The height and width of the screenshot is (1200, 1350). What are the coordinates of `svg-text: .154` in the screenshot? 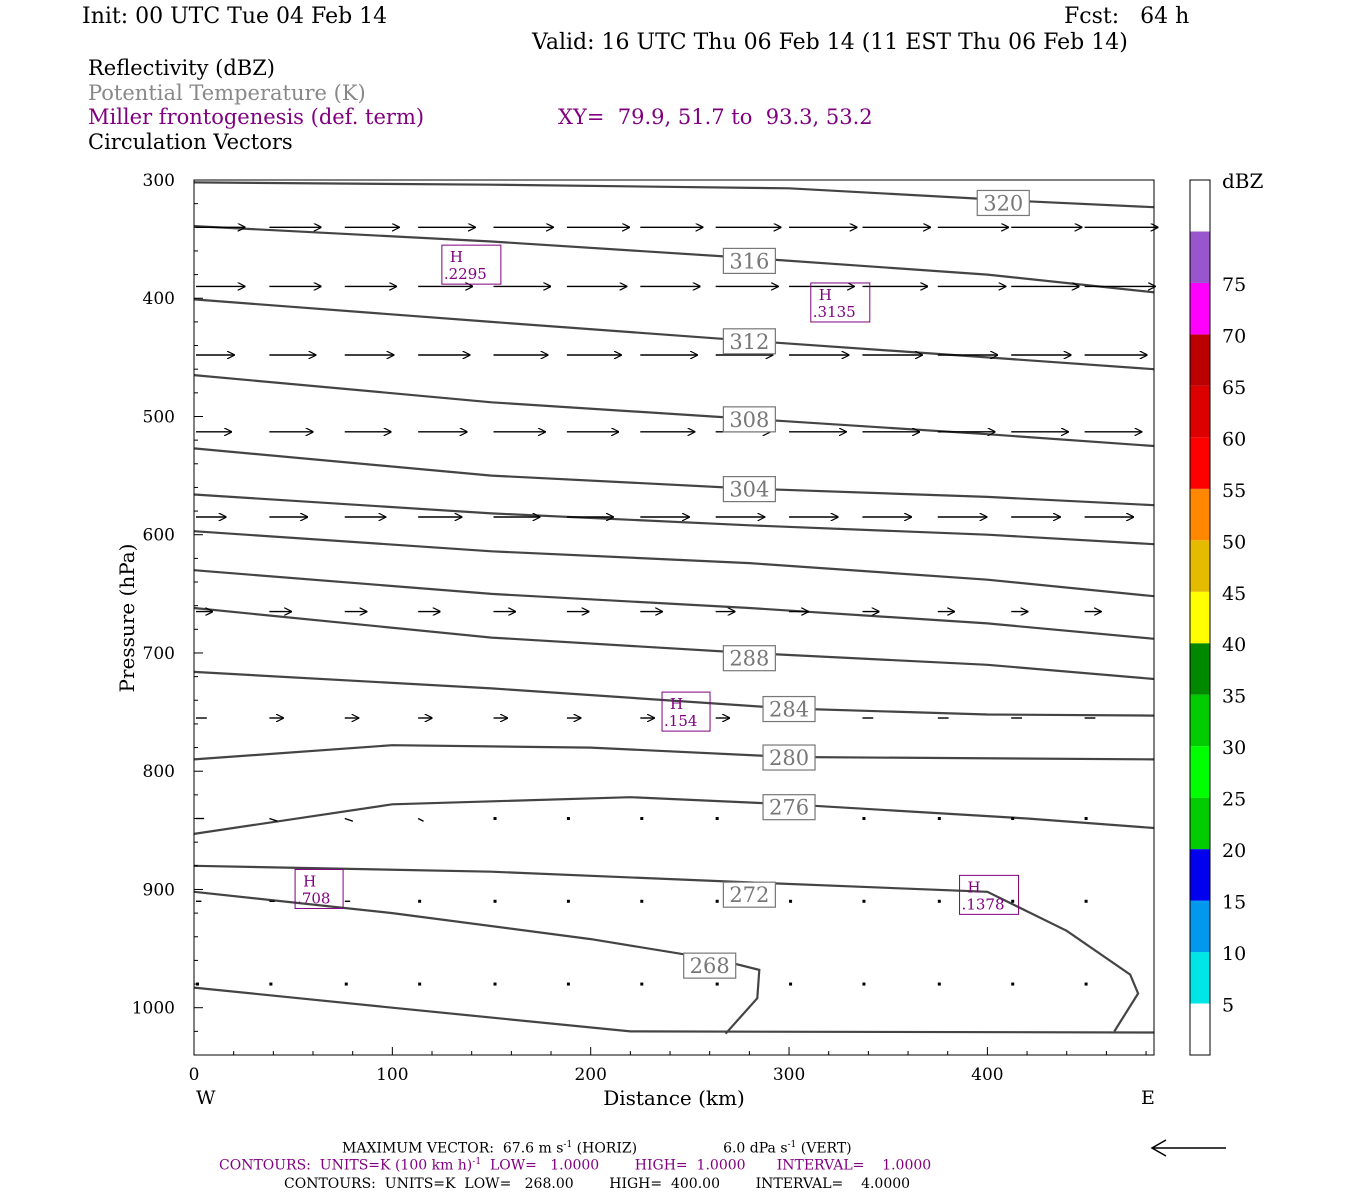 It's located at (680, 721).